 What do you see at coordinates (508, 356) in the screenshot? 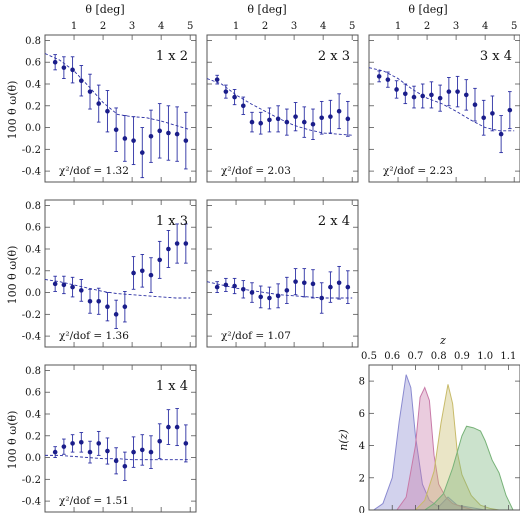
I see `nz-x-tick-label: 1.1` at bounding box center [508, 356].